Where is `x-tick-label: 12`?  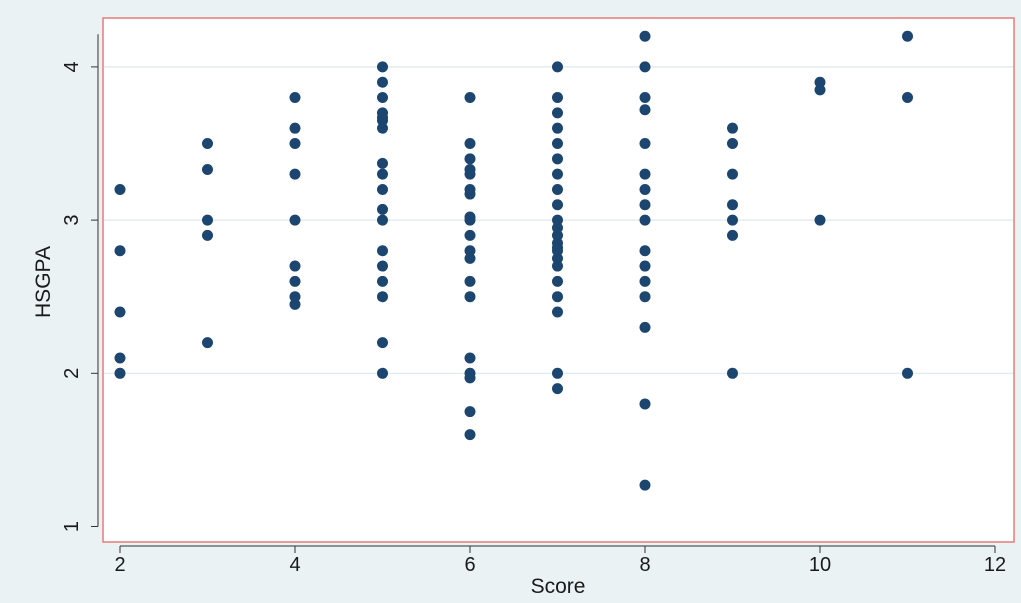
x-tick-label: 12 is located at coordinates (995, 565).